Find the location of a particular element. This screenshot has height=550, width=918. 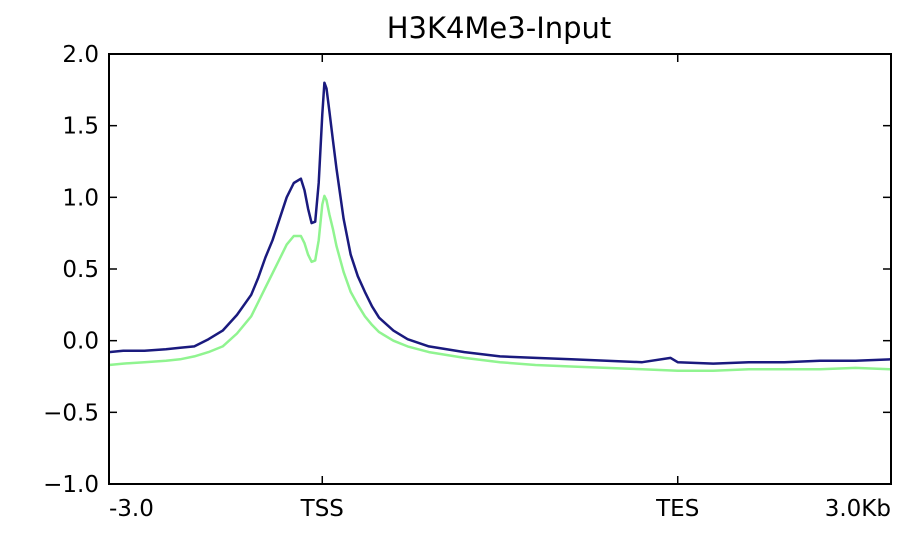

y-tick-label: 1.0 is located at coordinates (80, 198).